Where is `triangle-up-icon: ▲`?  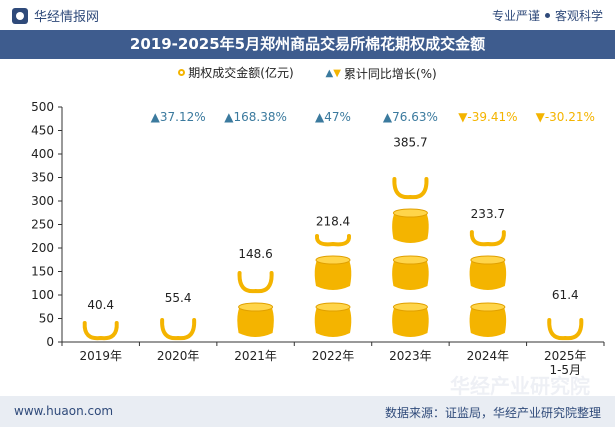 triangle-up-icon: ▲ is located at coordinates (329, 73).